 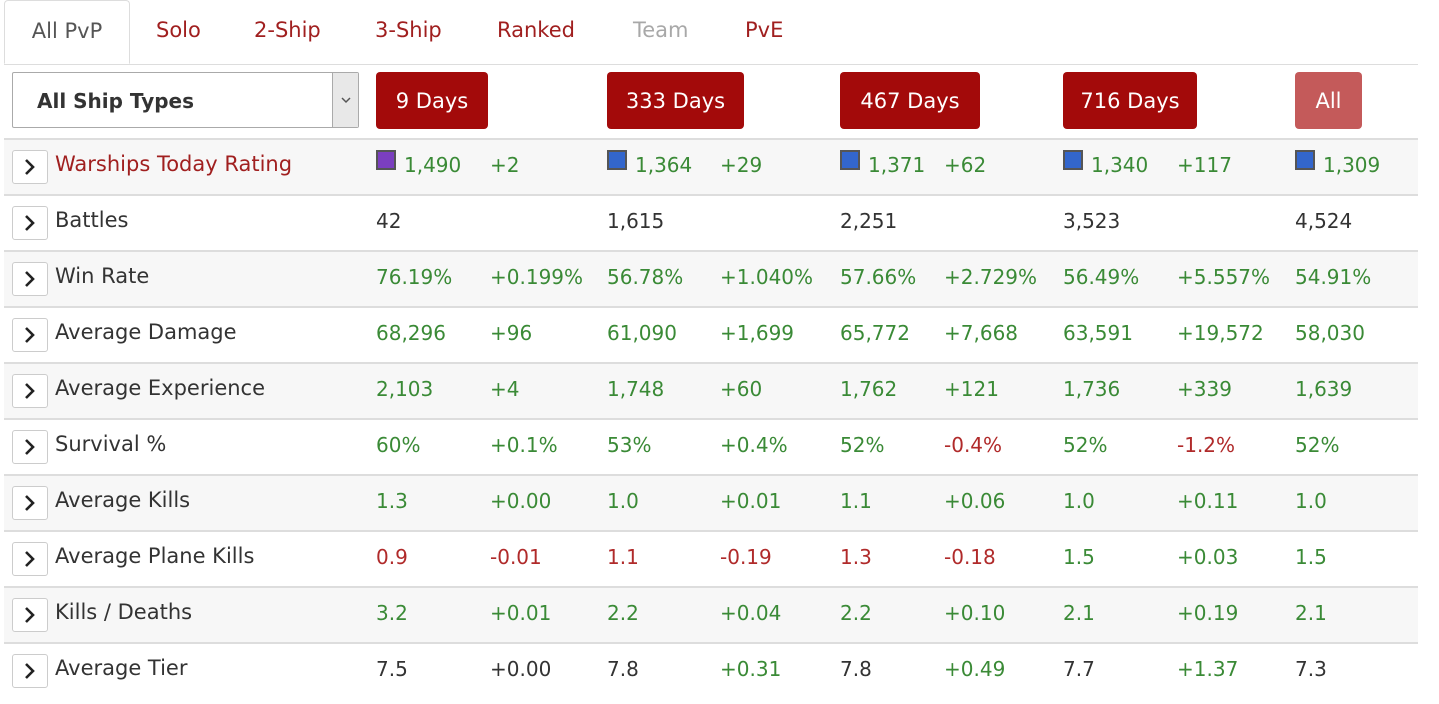 What do you see at coordinates (664, 165) in the screenshot?
I see `value-333-days: 1,364` at bounding box center [664, 165].